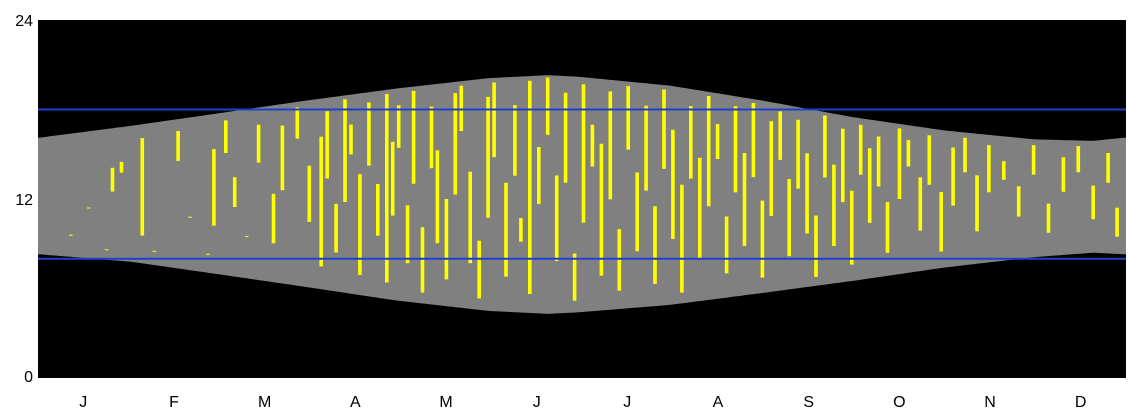 The height and width of the screenshot is (409, 1128). I want to click on x-tick-label: D, so click(1081, 401).